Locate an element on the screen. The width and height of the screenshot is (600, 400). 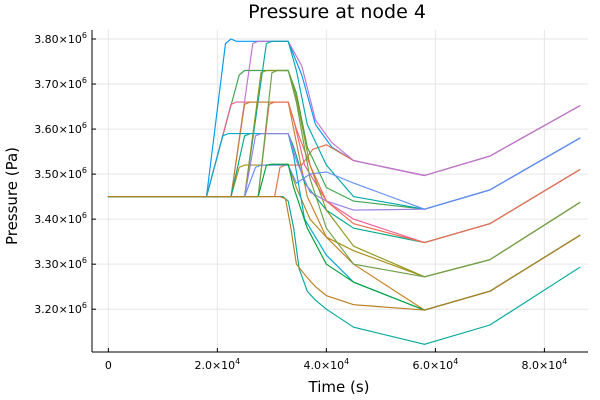
x-tick-label: 8.0×104 is located at coordinates (544, 364).